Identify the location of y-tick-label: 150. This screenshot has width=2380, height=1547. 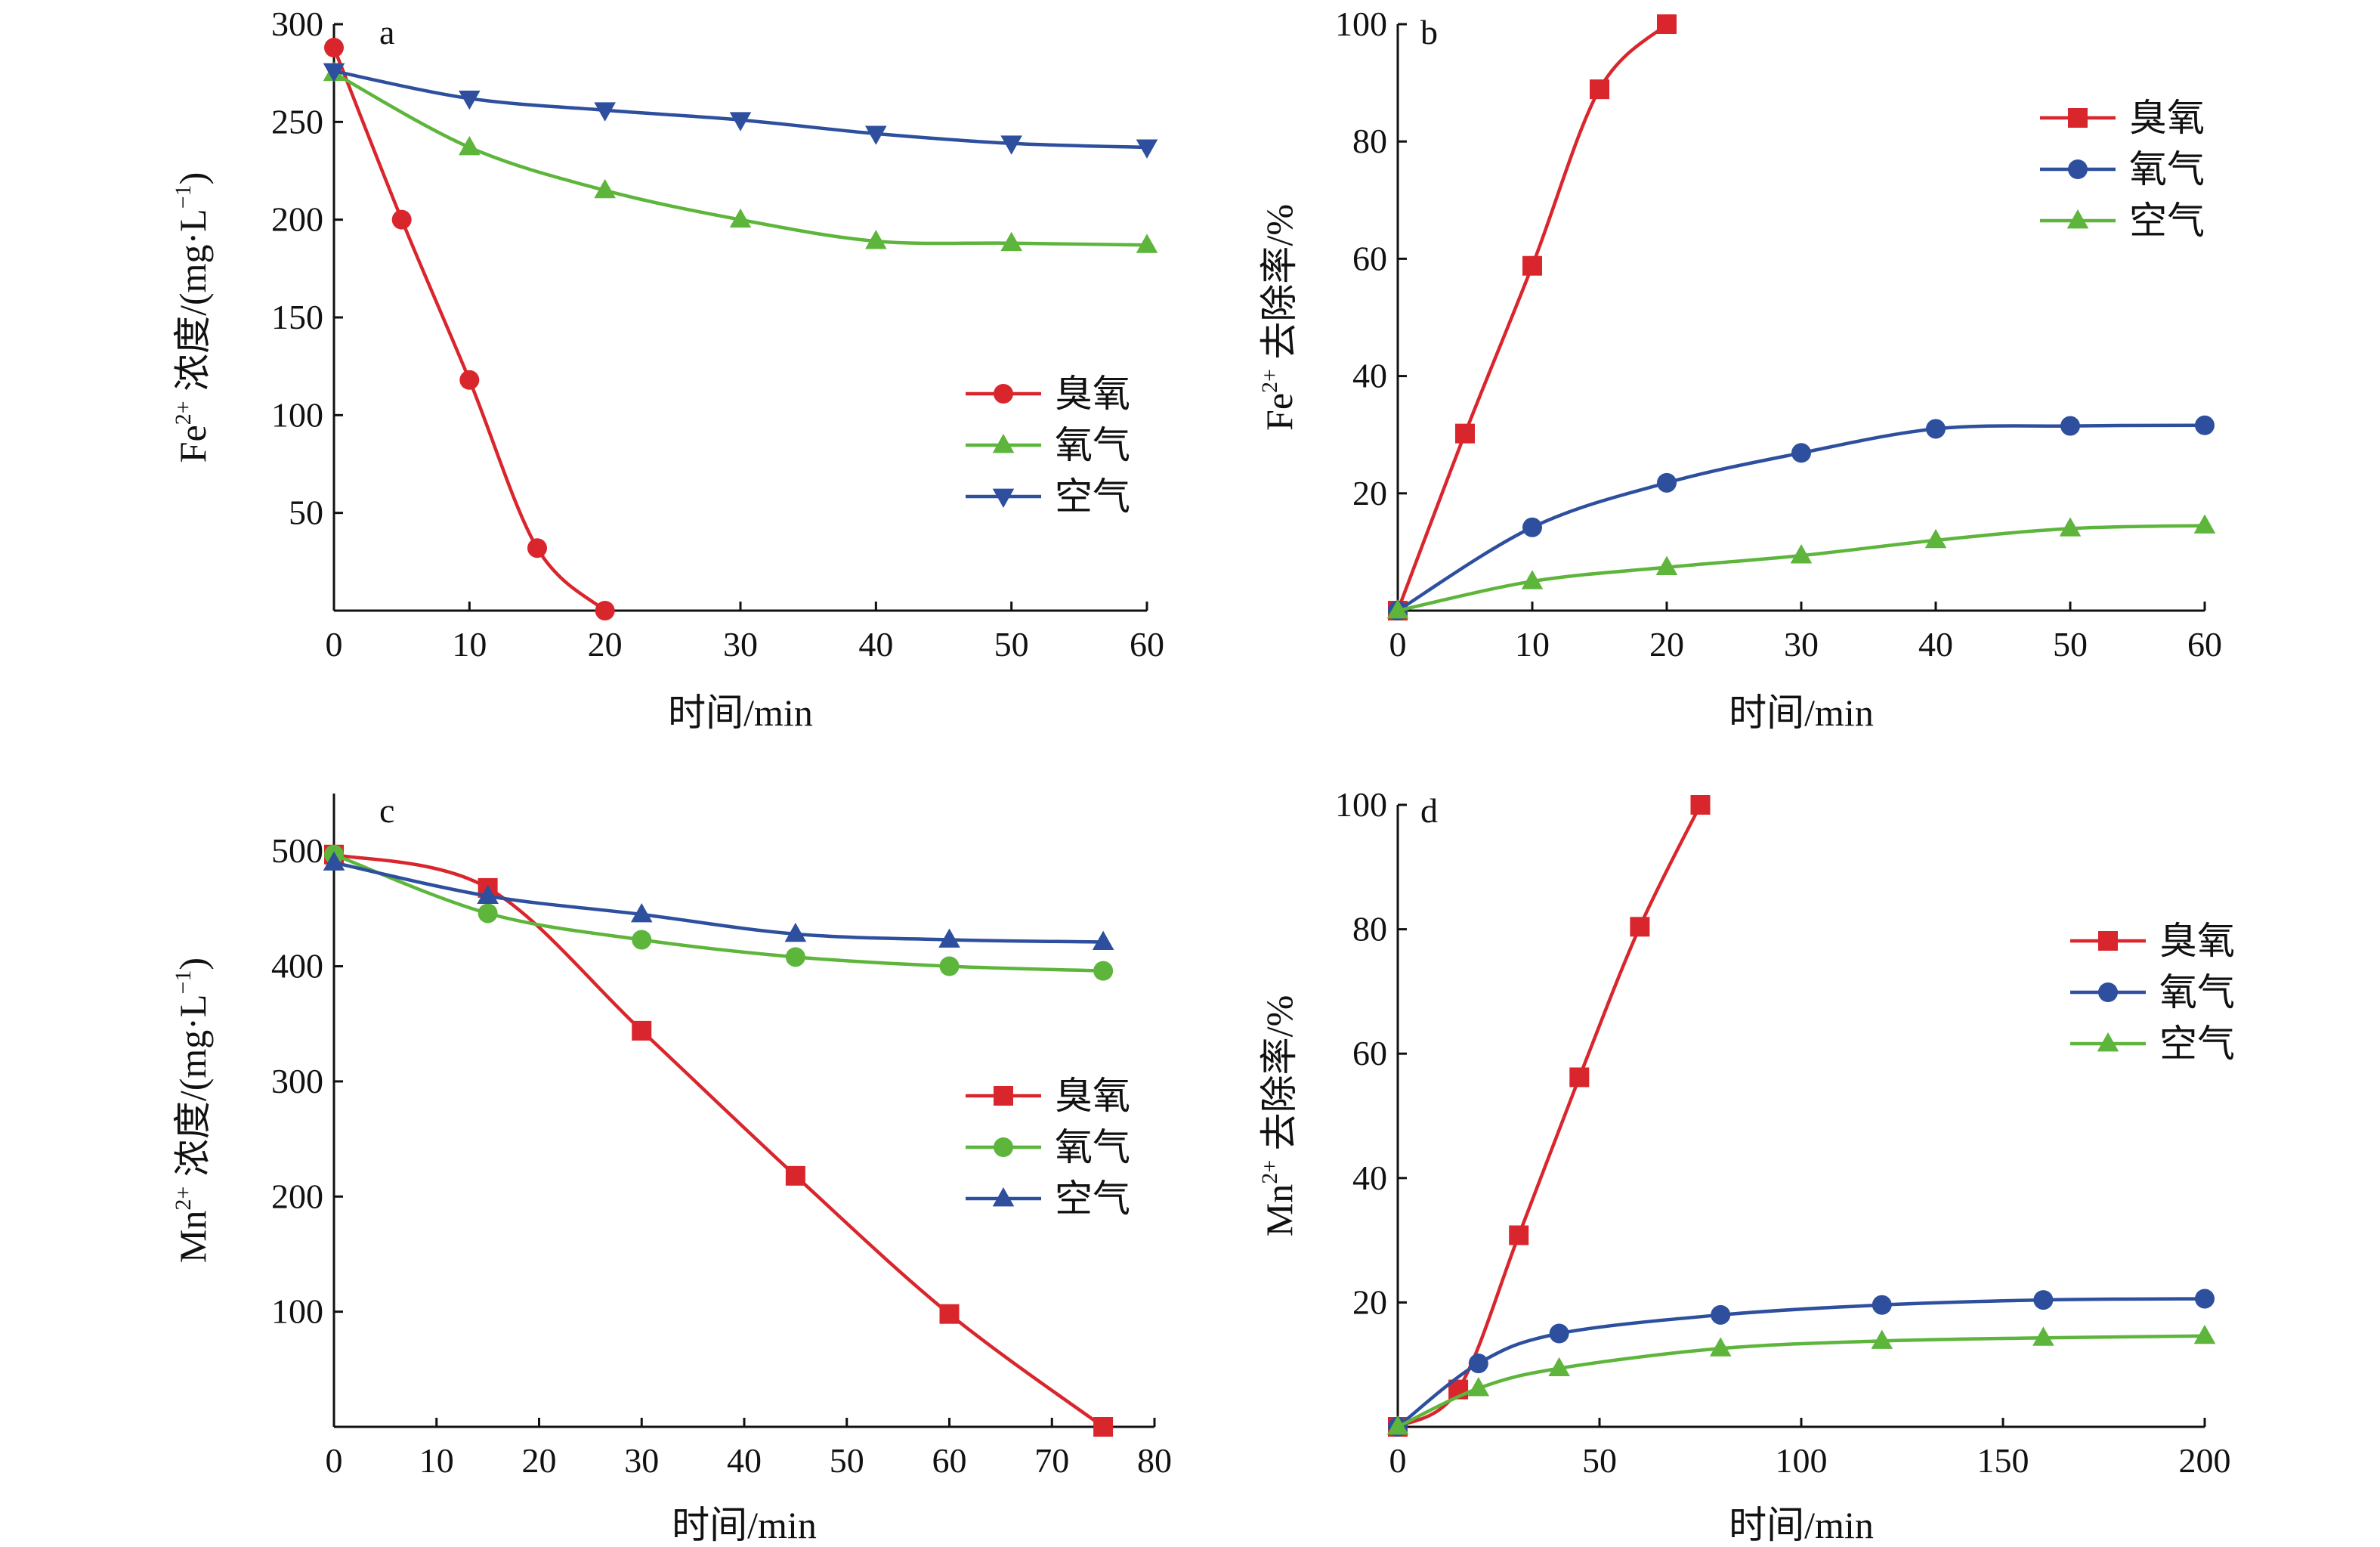
(297, 317).